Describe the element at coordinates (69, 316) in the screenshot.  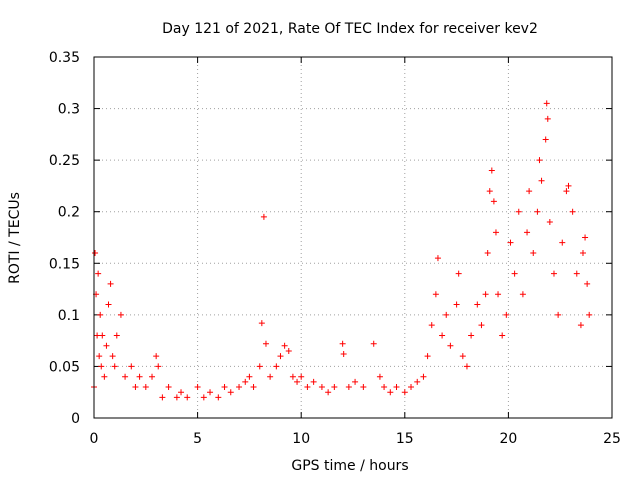
I see `y-tick-label: 0.1` at that location.